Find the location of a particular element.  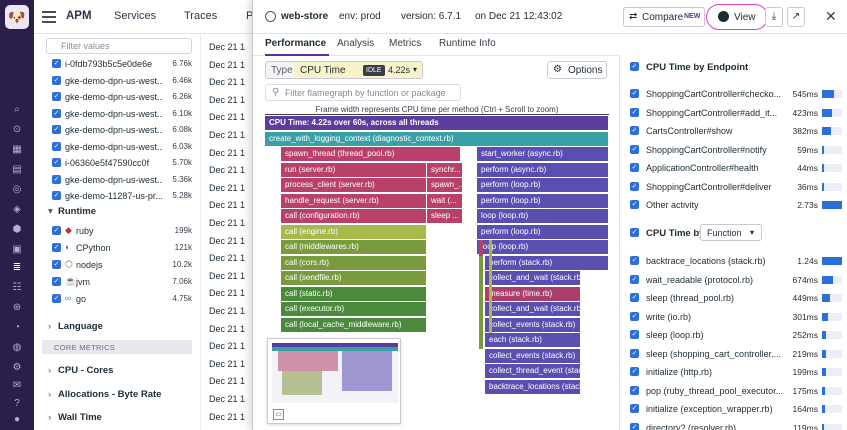

flame-frame: run (server.rb) is located at coordinates (353, 169).